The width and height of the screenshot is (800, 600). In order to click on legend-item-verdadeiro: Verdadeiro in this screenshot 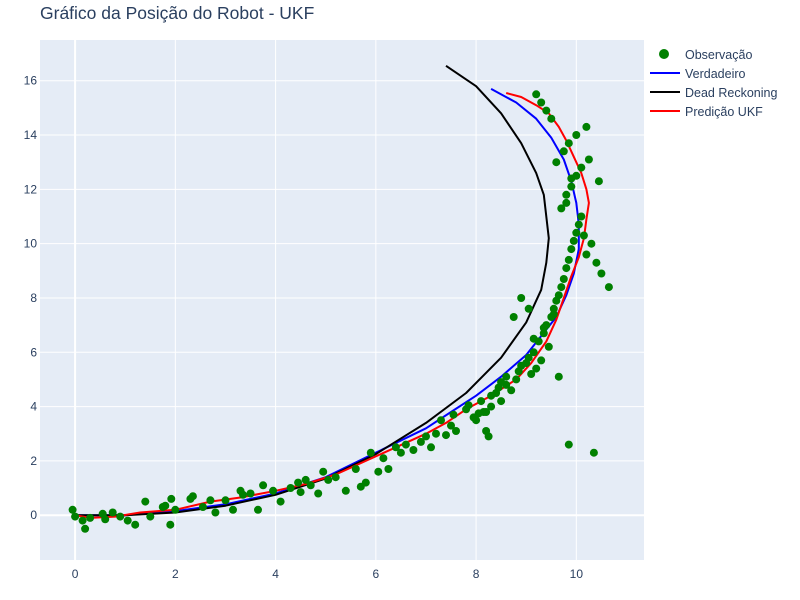, I will do `click(713, 73)`.